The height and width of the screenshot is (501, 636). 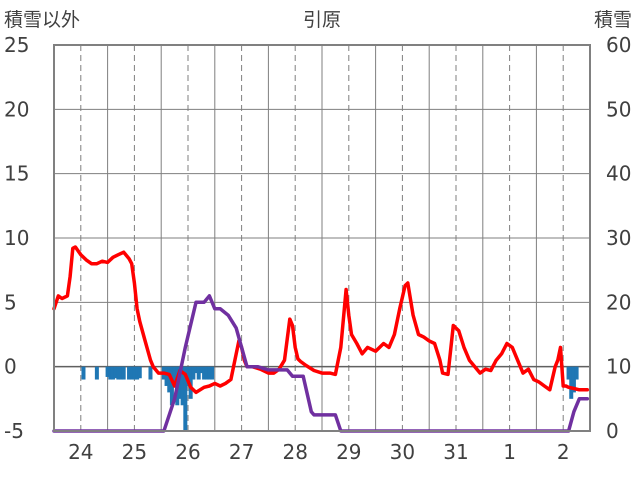 What do you see at coordinates (618, 109) in the screenshot?
I see `right-tick-label: 50` at bounding box center [618, 109].